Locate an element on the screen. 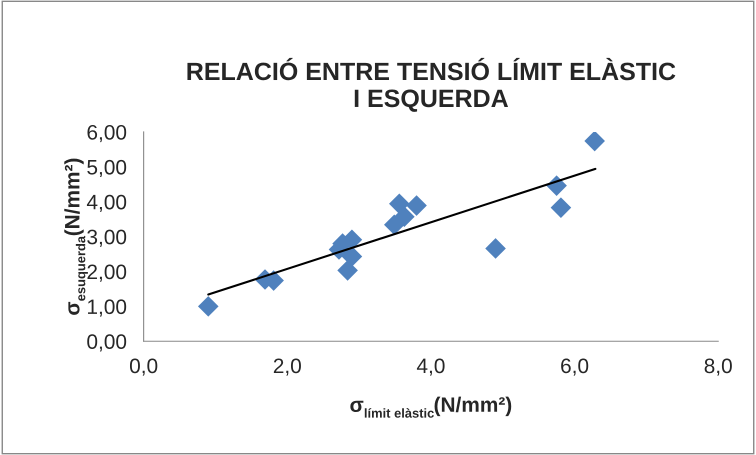 This screenshot has width=756, height=455. x-tick-label: 4,0 is located at coordinates (430, 367).